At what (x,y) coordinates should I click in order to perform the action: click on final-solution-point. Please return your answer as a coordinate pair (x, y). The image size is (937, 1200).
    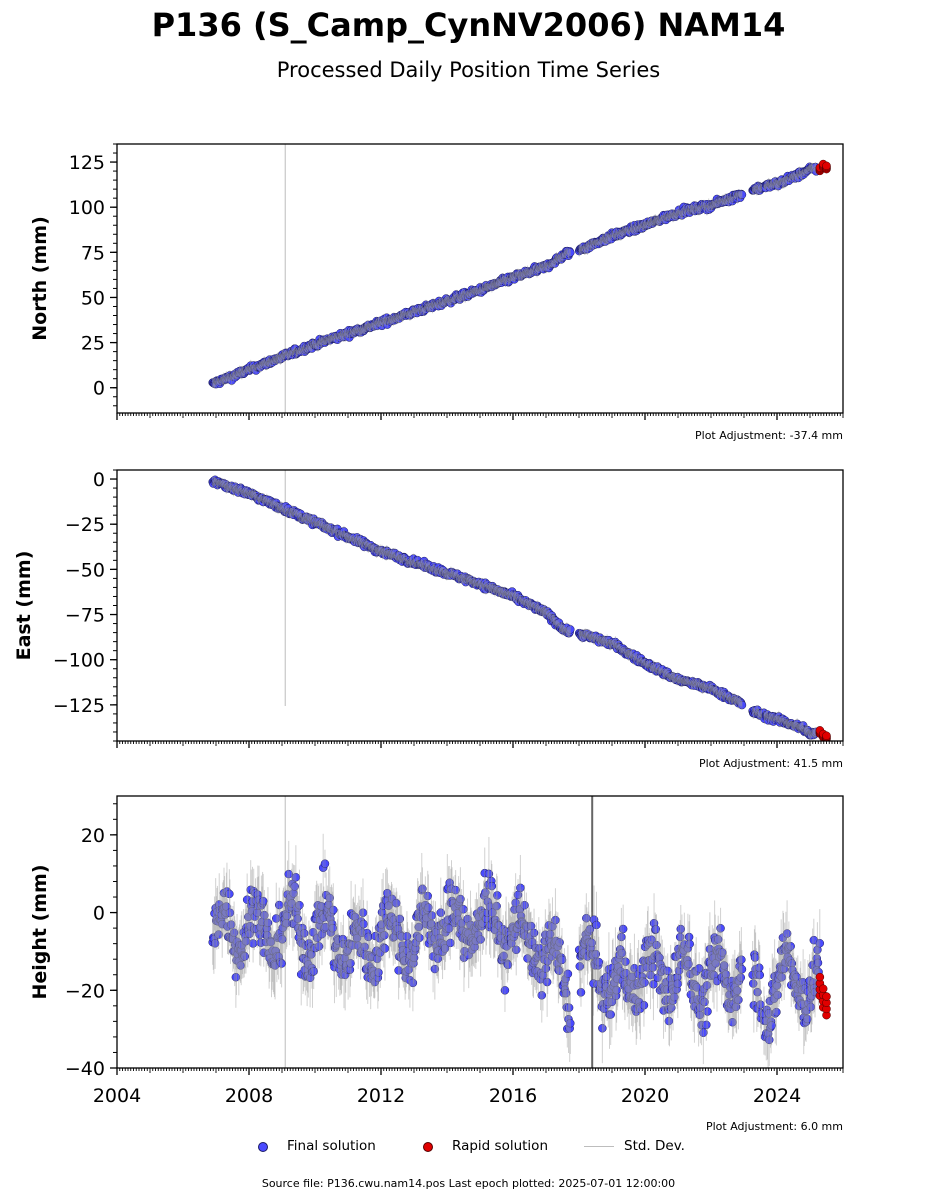
    Looking at the image, I should click on (570, 252).